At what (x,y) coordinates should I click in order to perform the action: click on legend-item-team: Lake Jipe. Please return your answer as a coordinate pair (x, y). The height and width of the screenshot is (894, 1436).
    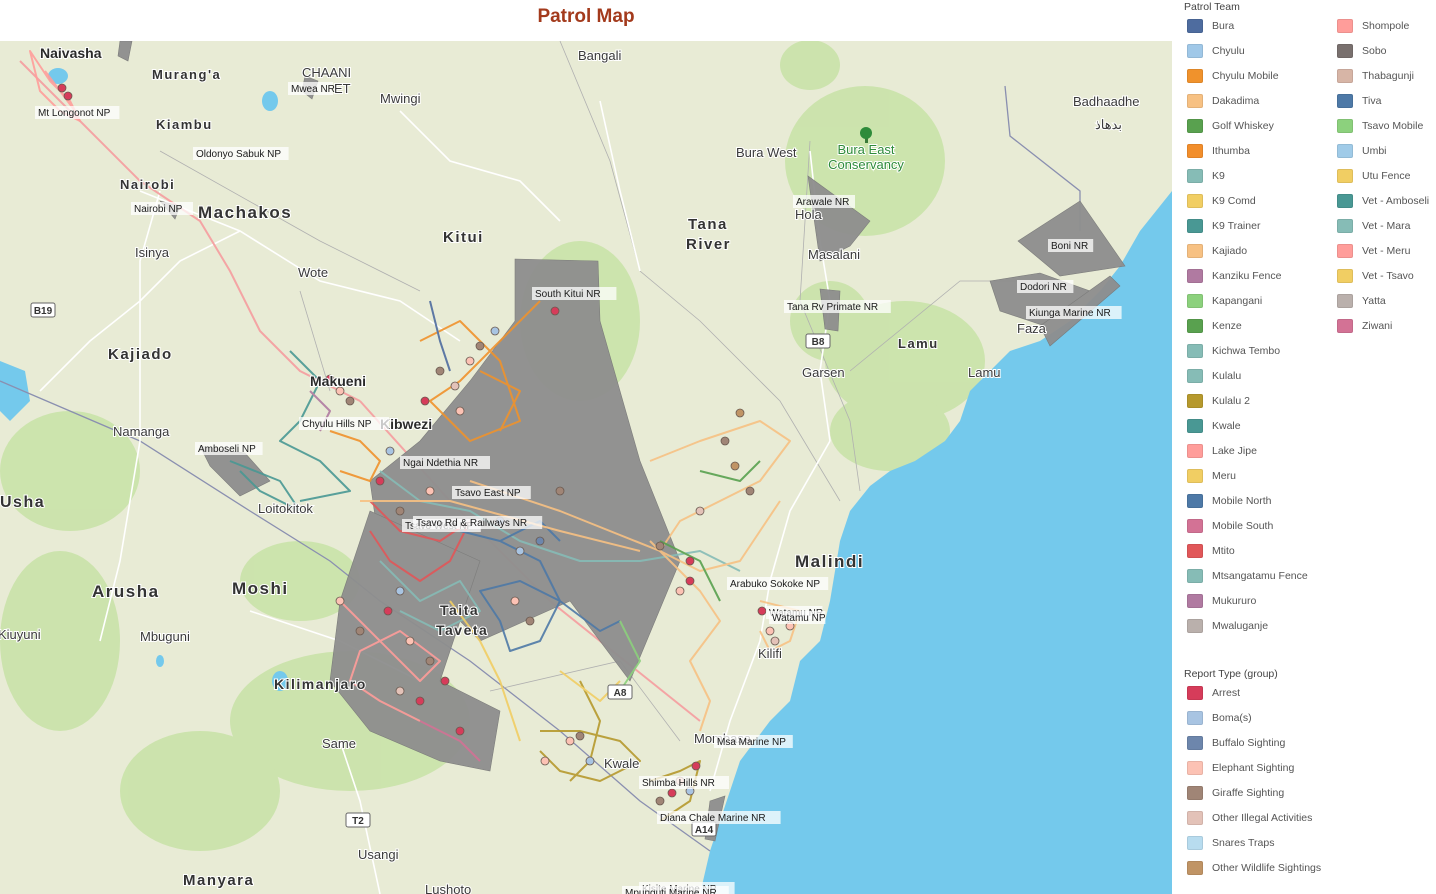
    Looking at the image, I should click on (1222, 451).